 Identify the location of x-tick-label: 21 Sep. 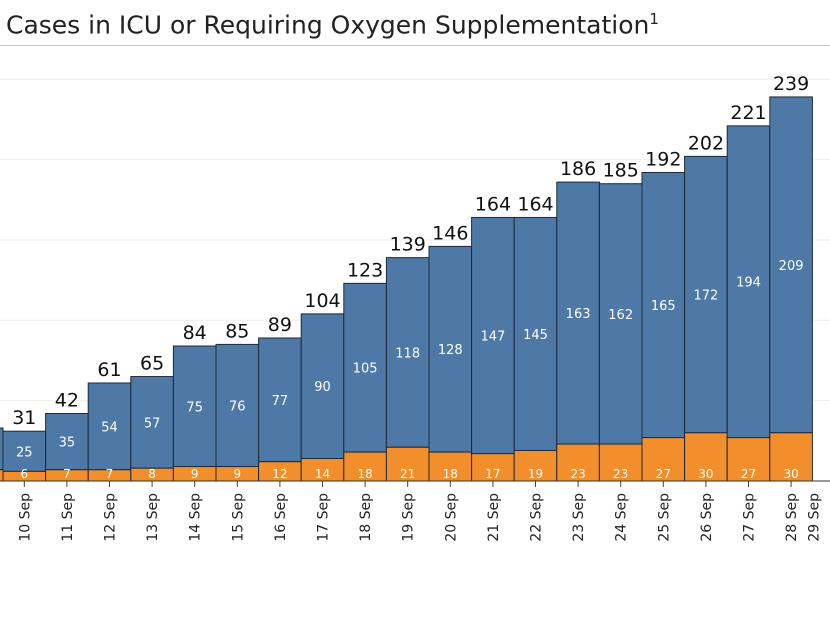
(494, 517).